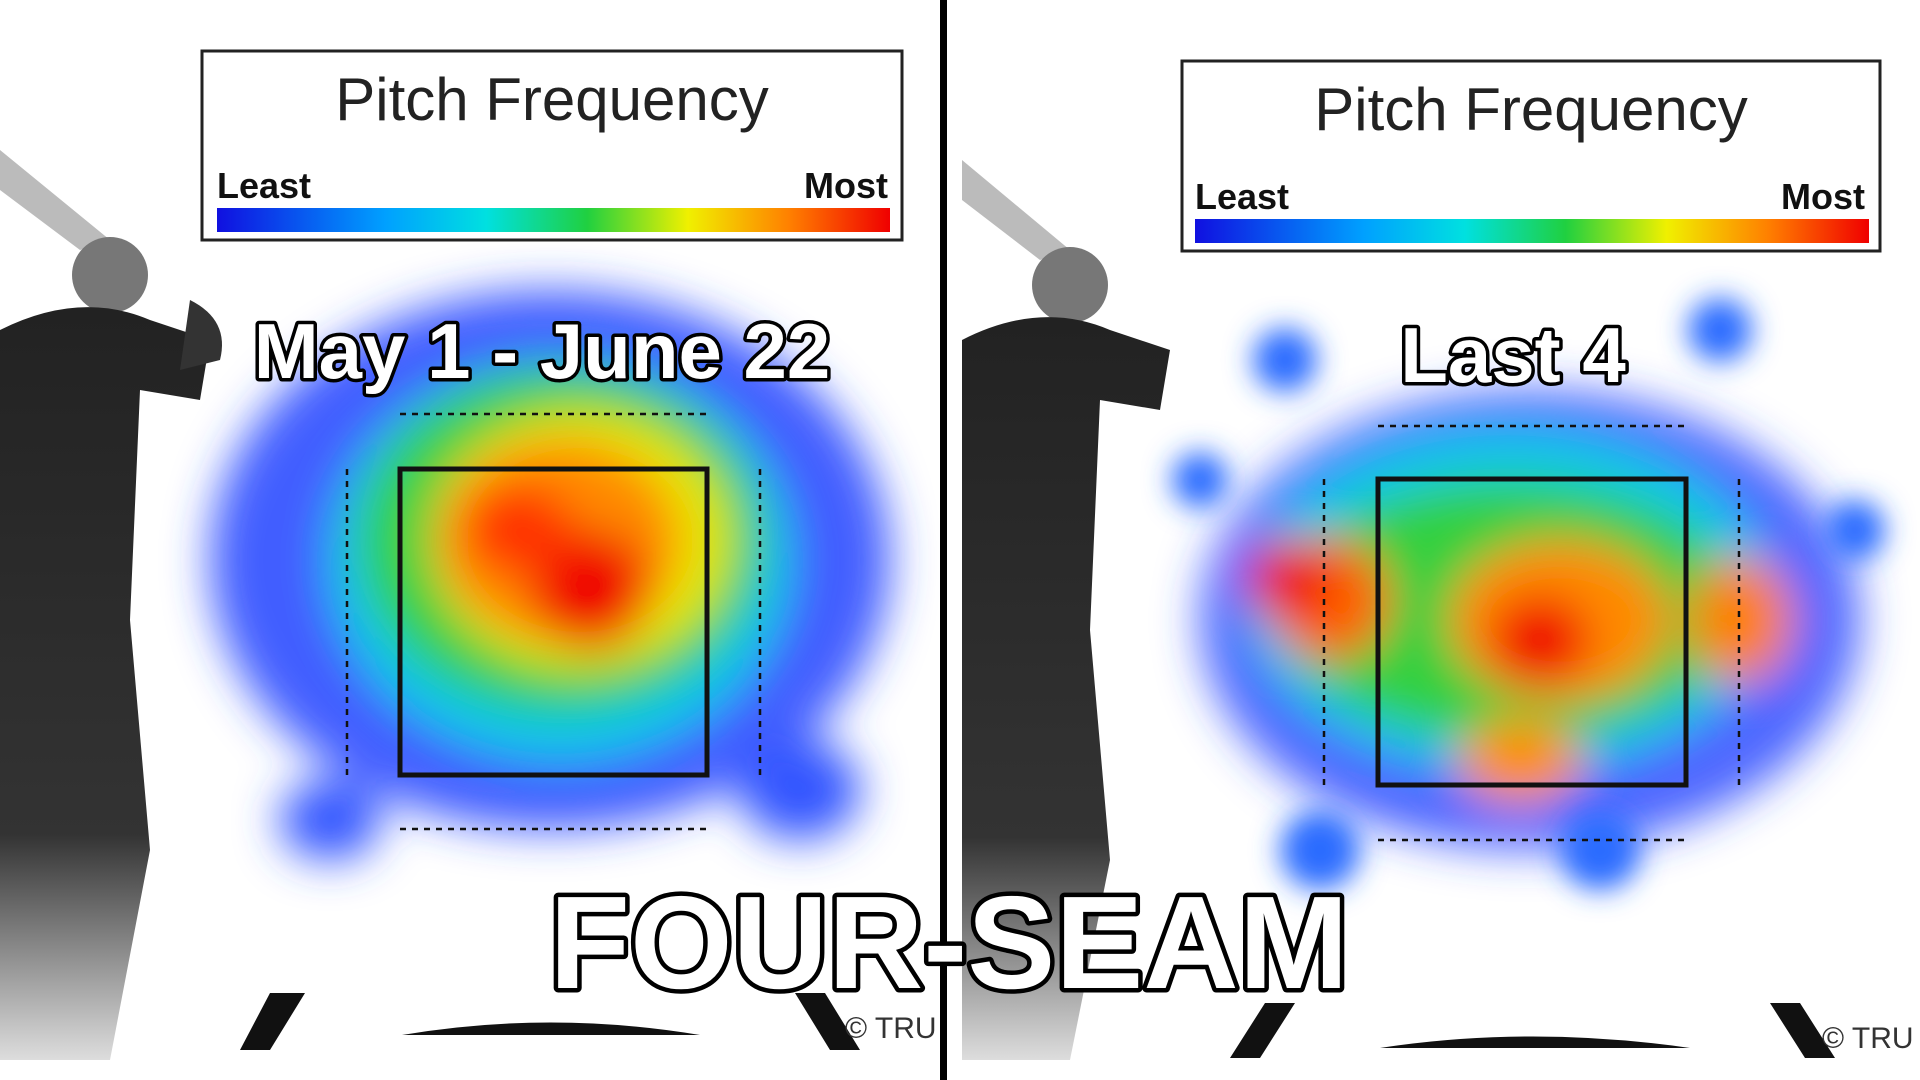 The image size is (1920, 1080). What do you see at coordinates (948, 942) in the screenshot?
I see `pitch-type-overlay: FOUR-SEAM` at bounding box center [948, 942].